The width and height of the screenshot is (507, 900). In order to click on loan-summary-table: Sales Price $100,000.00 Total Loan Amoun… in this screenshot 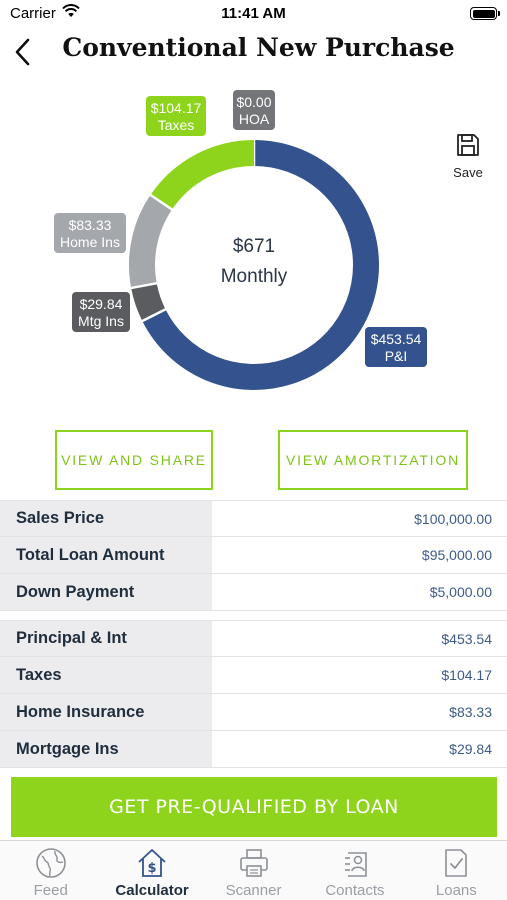, I will do `click(253, 555)`.